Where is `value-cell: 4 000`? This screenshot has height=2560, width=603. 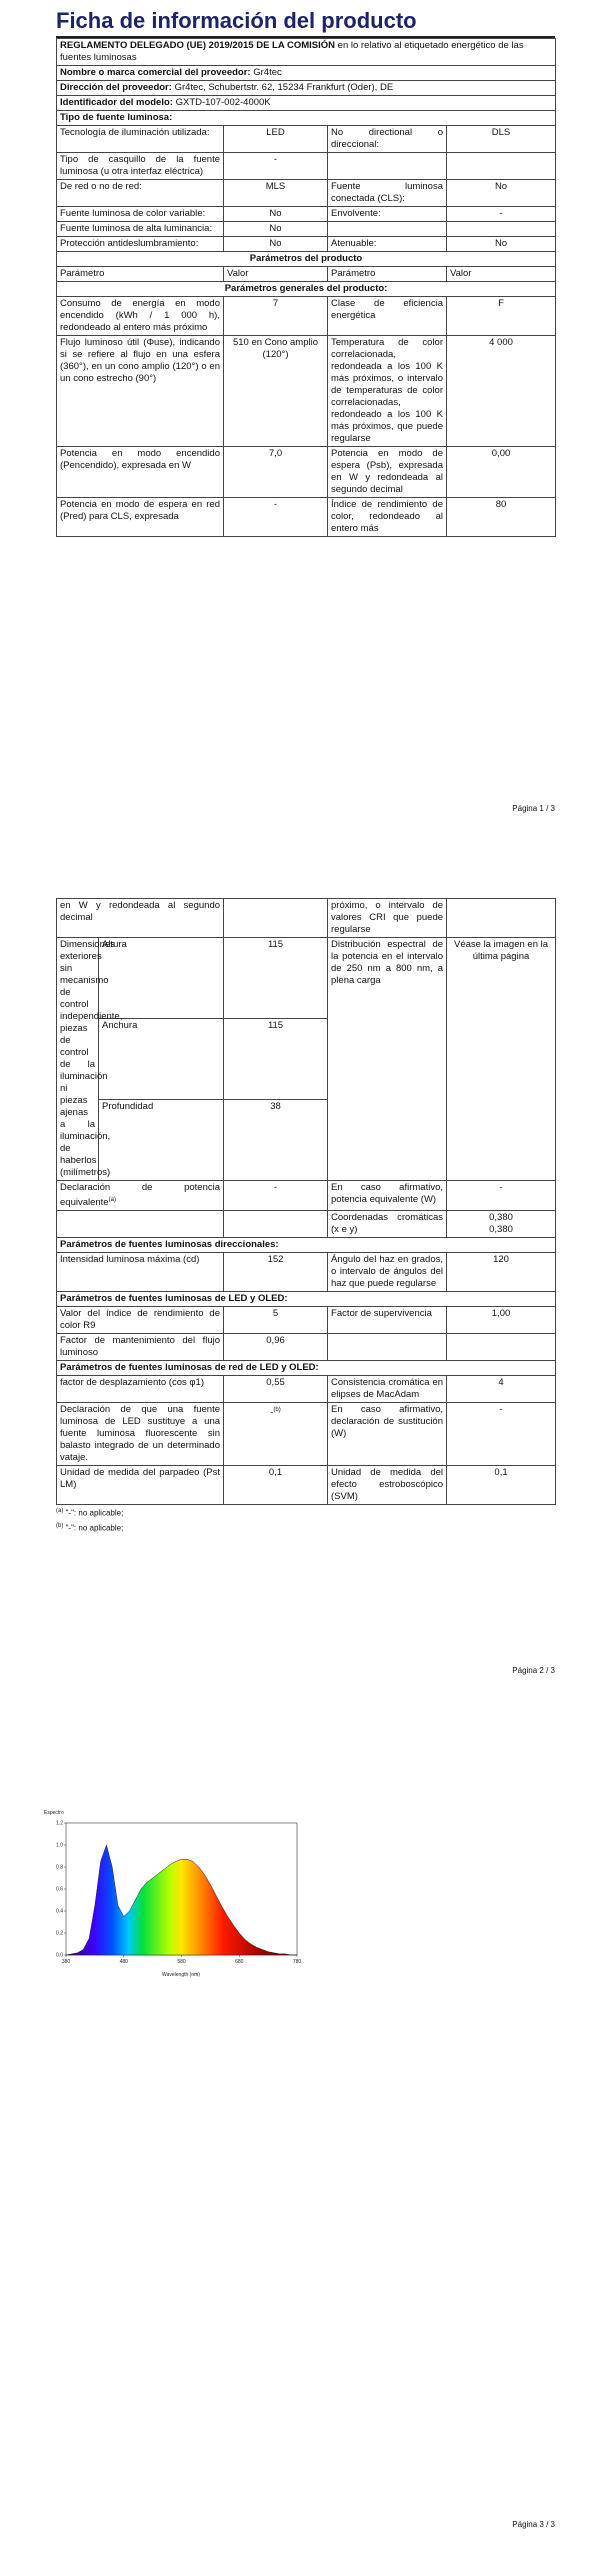 value-cell: 4 000 is located at coordinates (501, 391).